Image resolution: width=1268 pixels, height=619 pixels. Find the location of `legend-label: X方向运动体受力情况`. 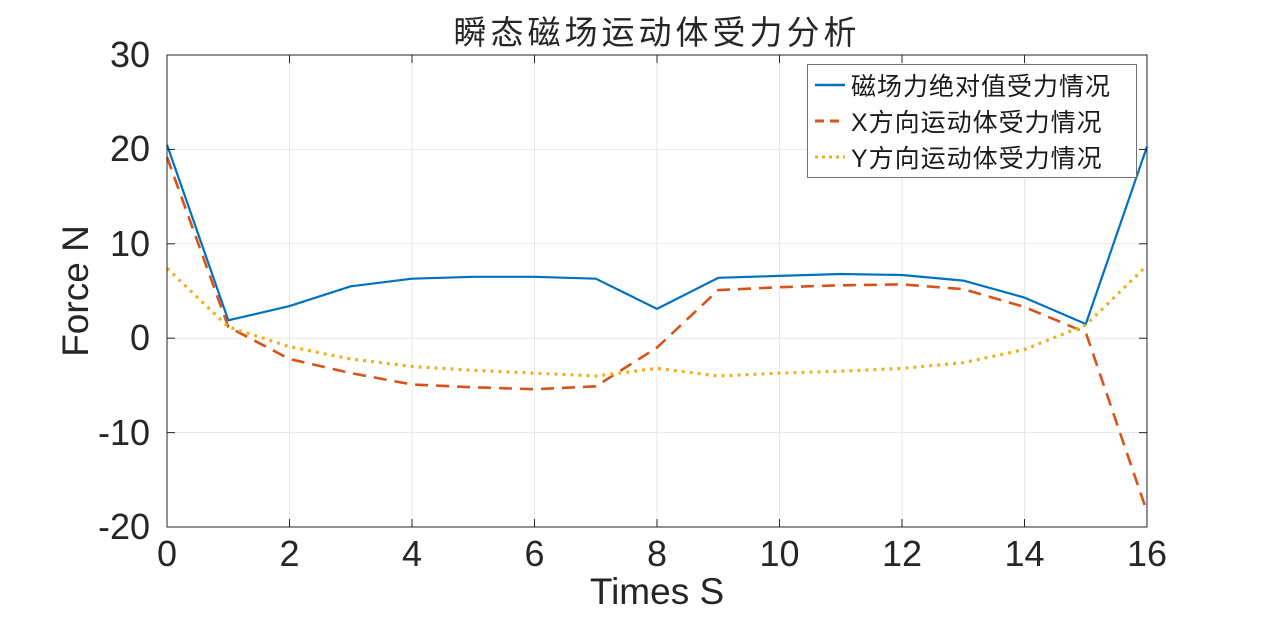

legend-label: X方向运动体受力情况 is located at coordinates (977, 123).